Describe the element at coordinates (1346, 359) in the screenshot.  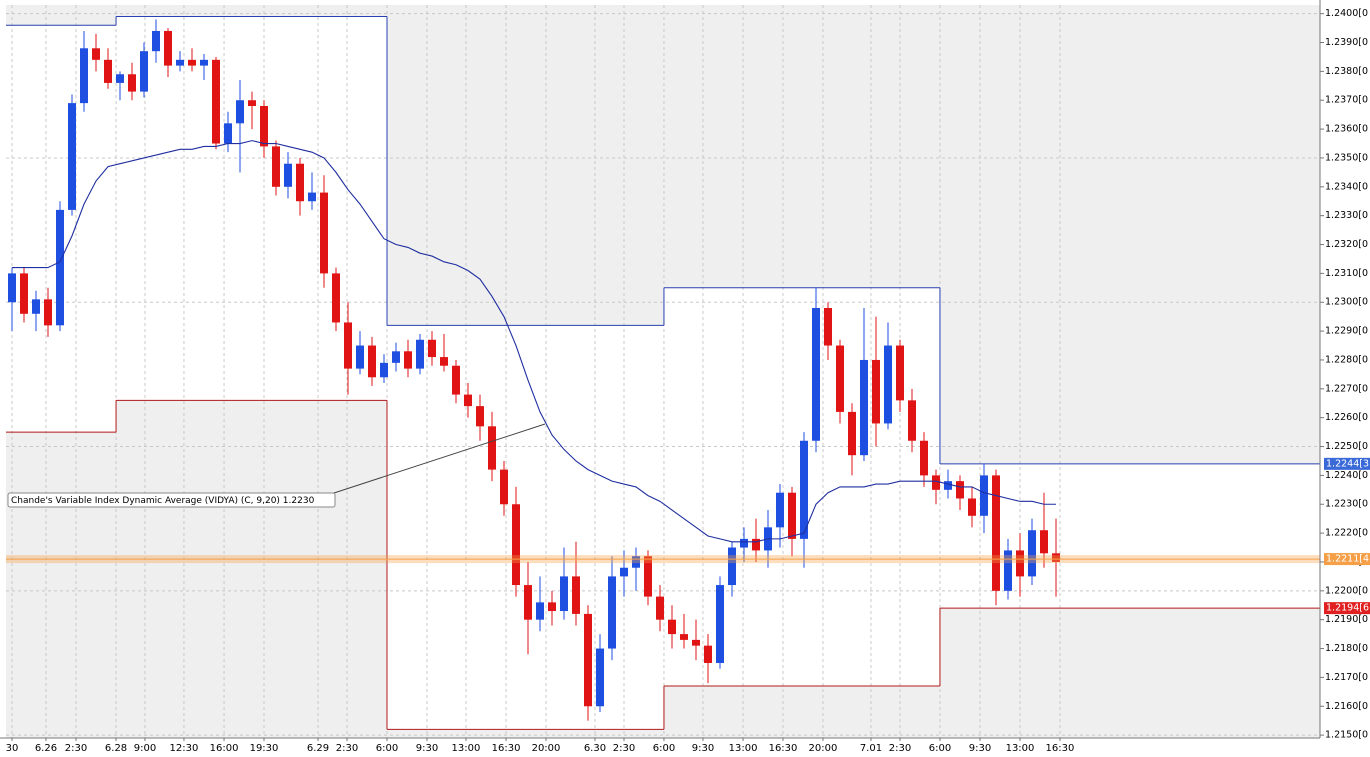
I see `y-tick-label: 1.2280[0` at that location.